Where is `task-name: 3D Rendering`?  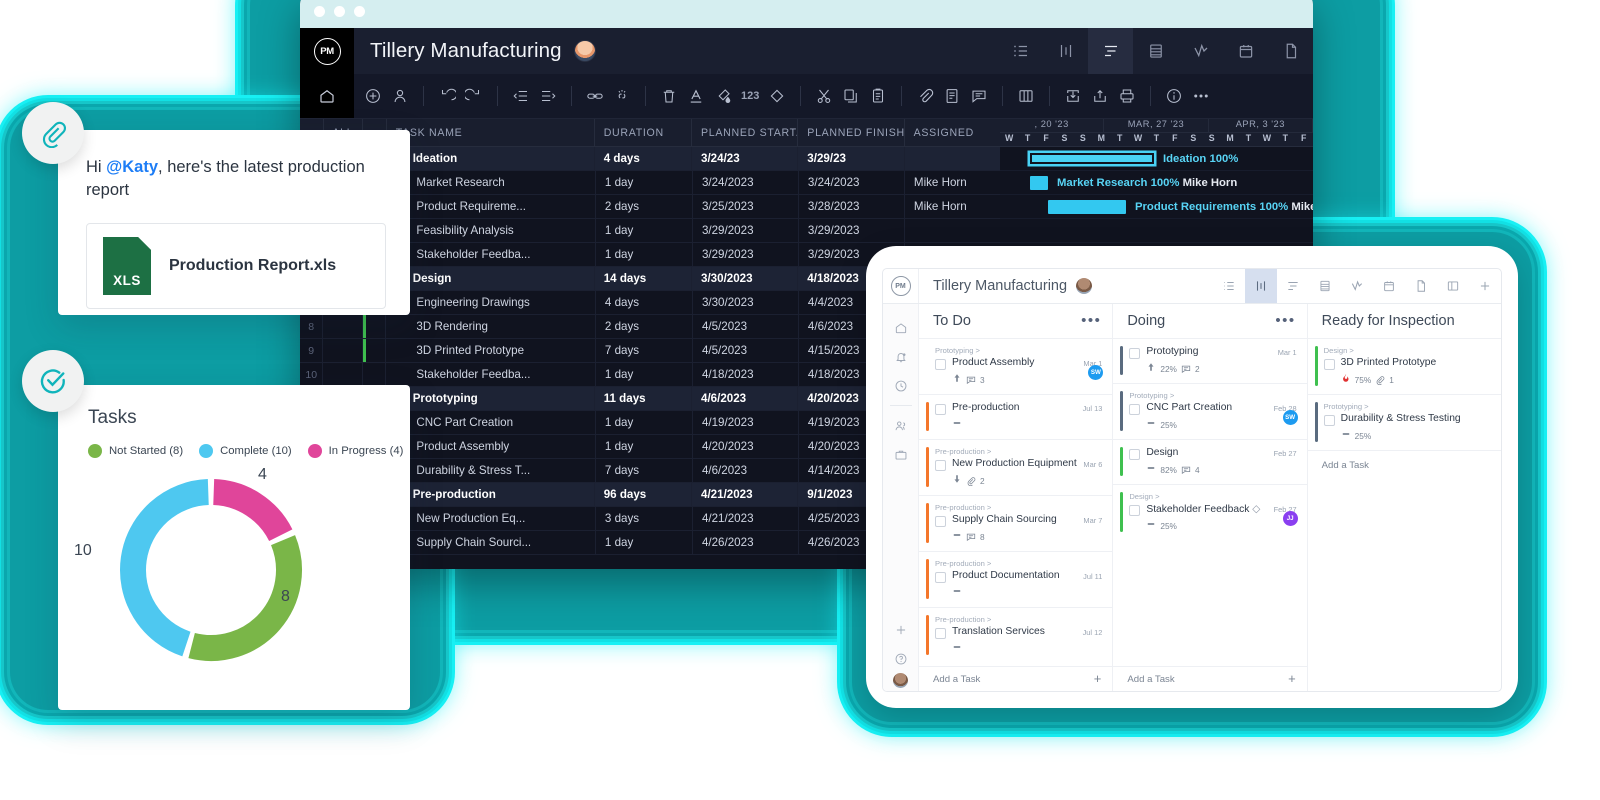 task-name: 3D Rendering is located at coordinates (491, 326).